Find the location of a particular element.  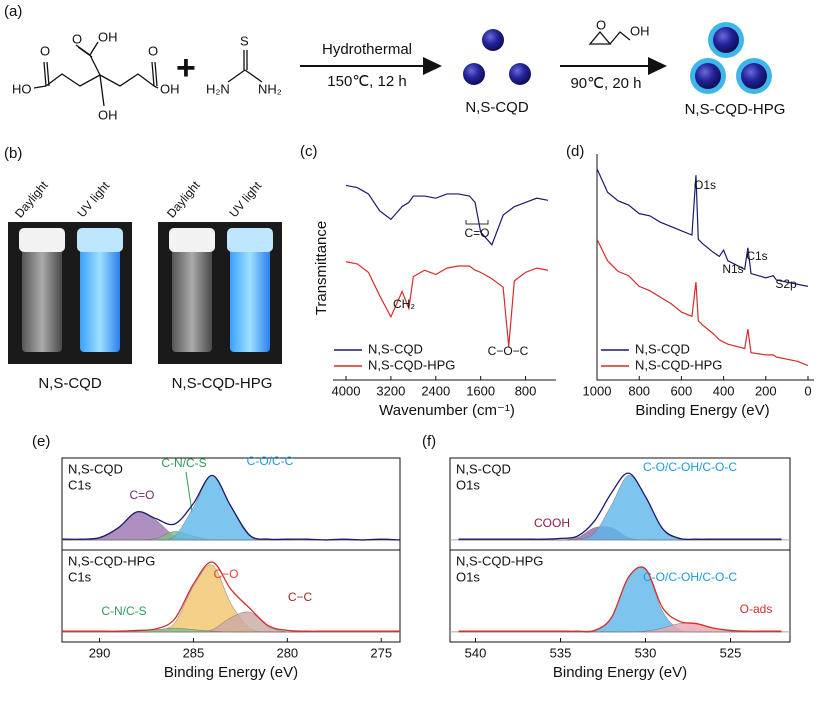

x-tick-label: 290 is located at coordinates (100, 652).